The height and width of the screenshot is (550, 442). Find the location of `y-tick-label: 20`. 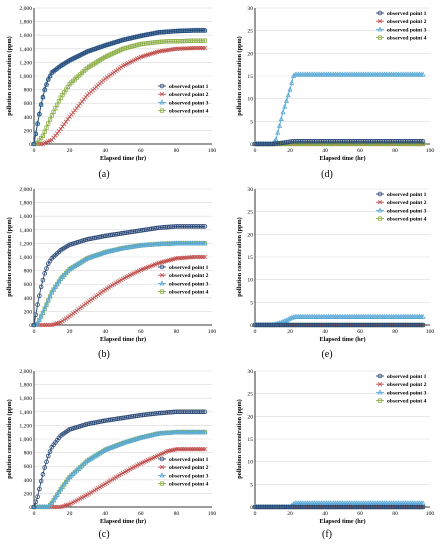

y-tick-label: 20 is located at coordinates (250, 54).